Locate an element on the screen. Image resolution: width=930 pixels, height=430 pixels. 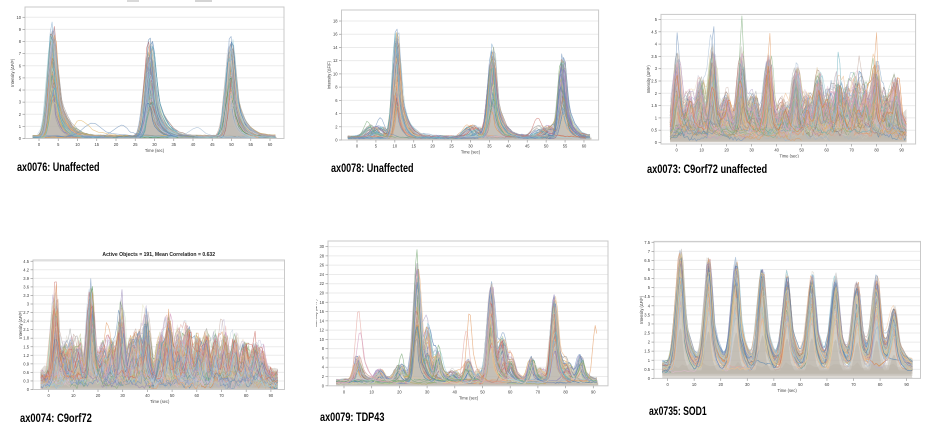
svg-text: 2.7 is located at coordinates (26, 312).